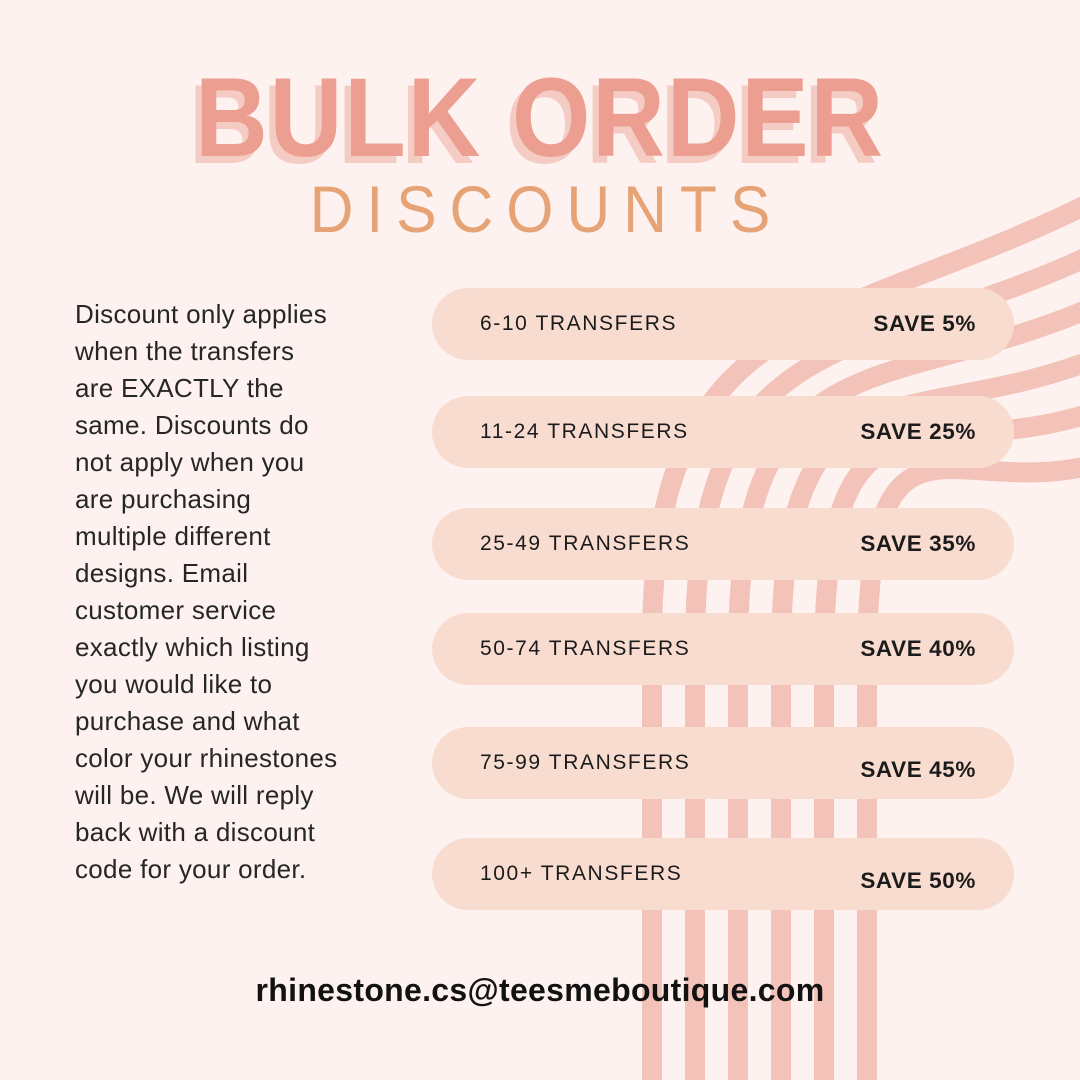  Describe the element at coordinates (918, 543) in the screenshot. I see `tier-save-value: SAVE 35%` at that location.